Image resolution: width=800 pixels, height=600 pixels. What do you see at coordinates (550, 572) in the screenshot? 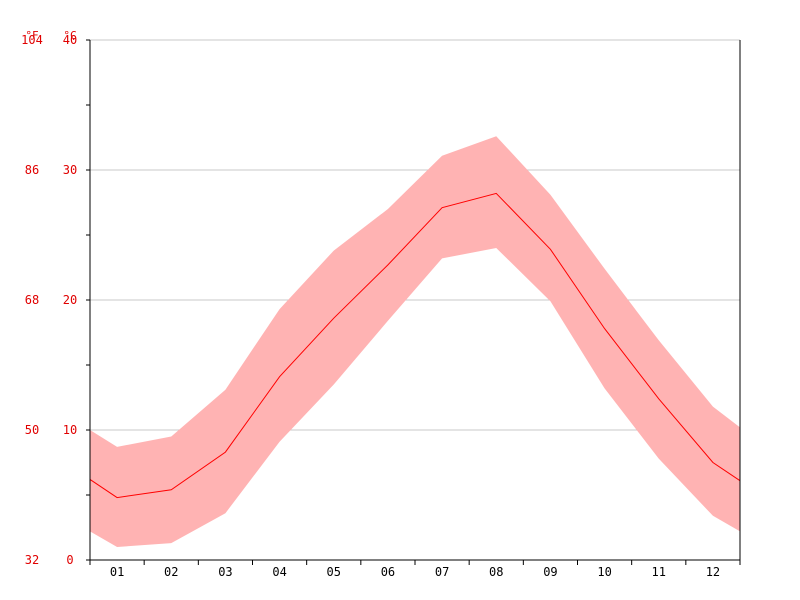
I see `x-tick-label: 09` at bounding box center [550, 572].